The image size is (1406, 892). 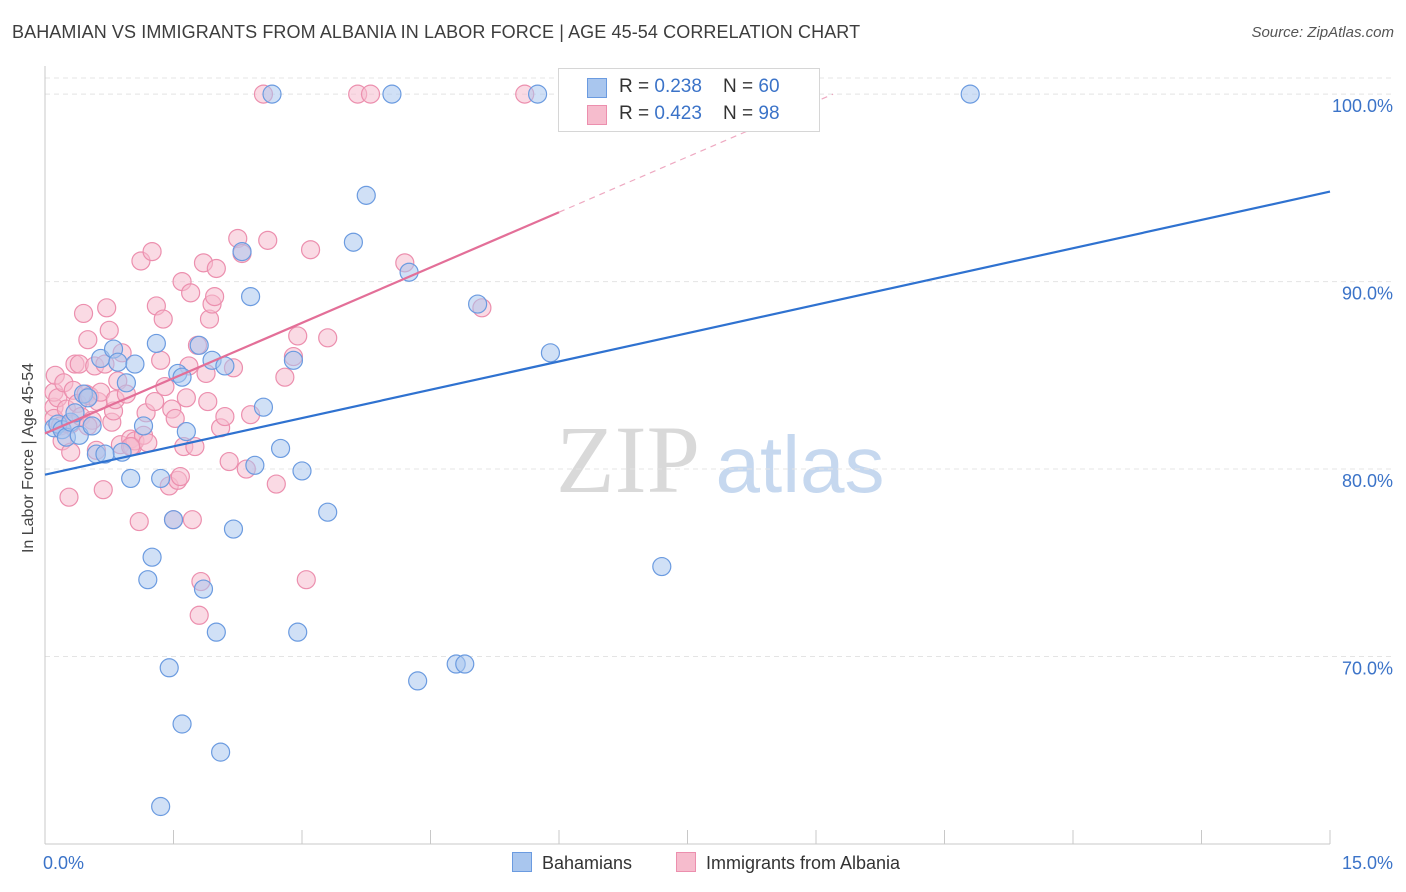 What do you see at coordinates (678, 113) in the screenshot?
I see `legend-r-value: 0.423` at bounding box center [678, 113].